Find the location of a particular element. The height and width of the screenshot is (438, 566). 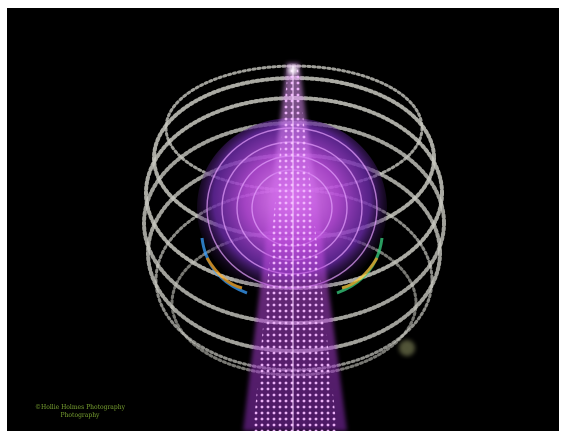

photographer-watermark: ©Hollie Holmes Photography Photography is located at coordinates (80, 412).